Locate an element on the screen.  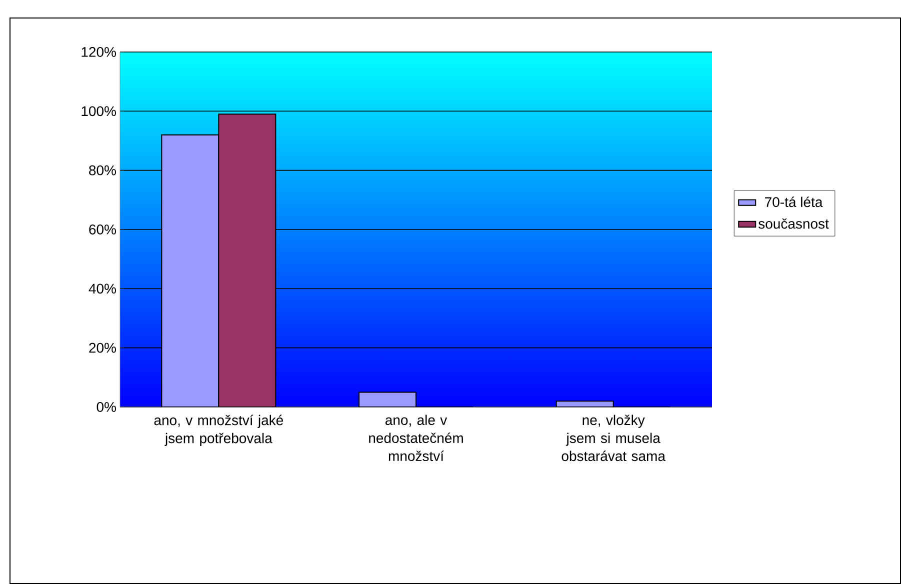
y-tick-label: 40% is located at coordinates (102, 289).